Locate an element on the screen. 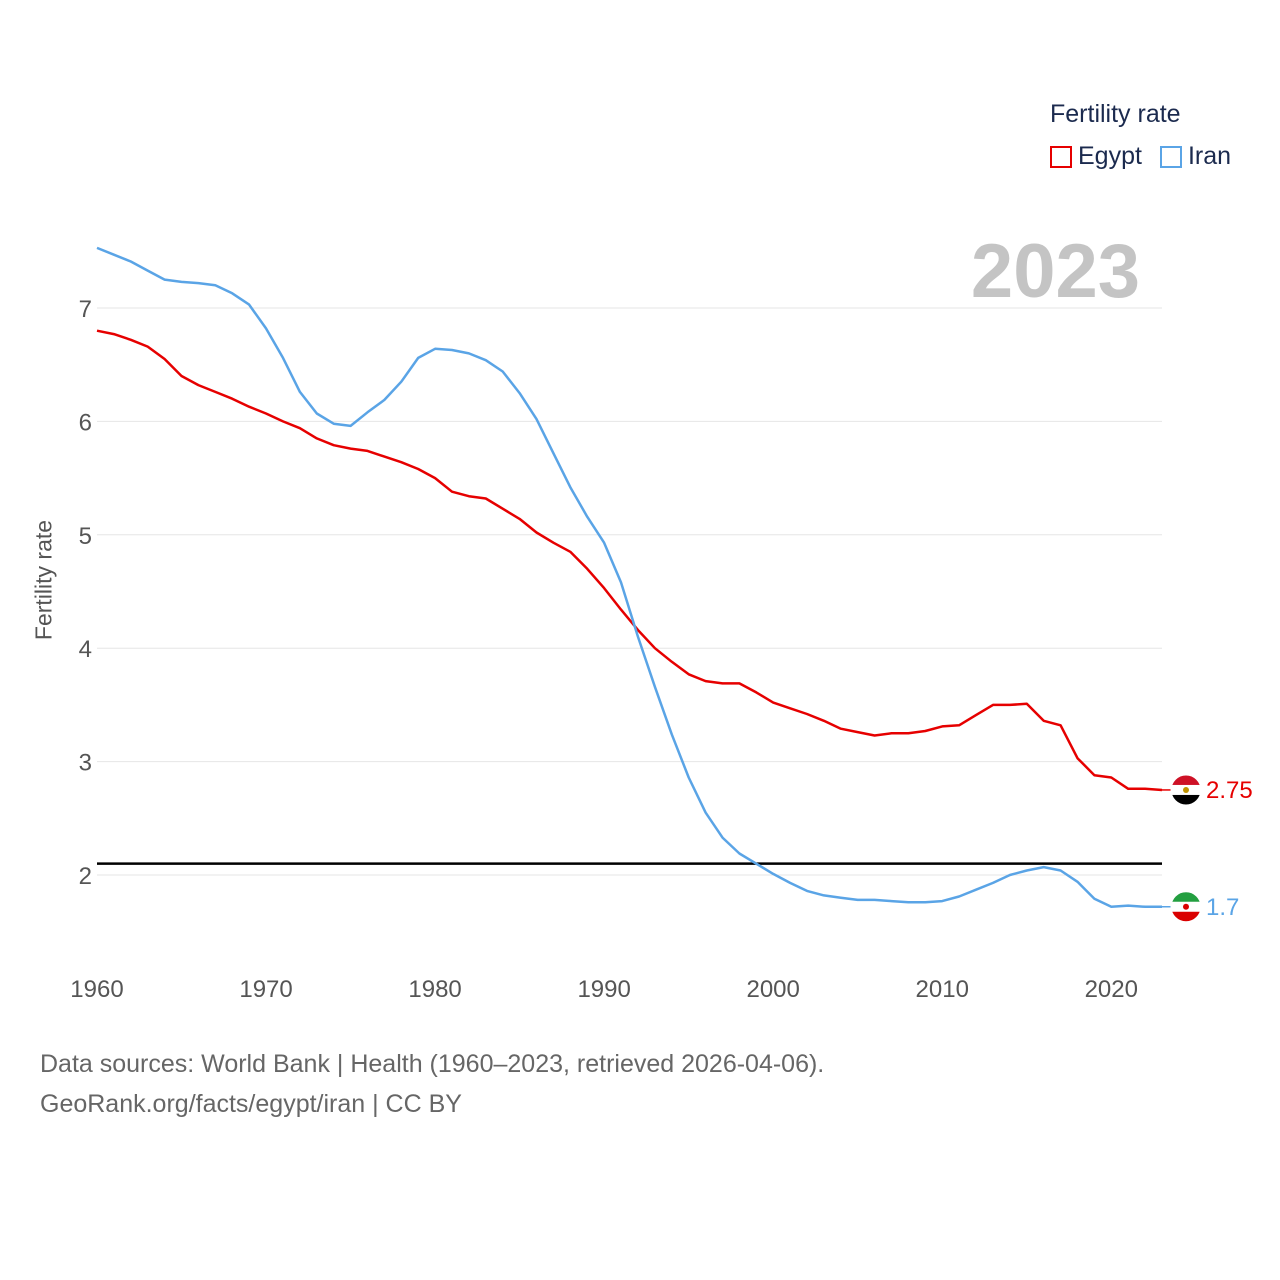 The width and height of the screenshot is (1280, 1280). x-tick-labels: 1960 1970 1980 1990 2000 2010 2020 is located at coordinates (604, 989).